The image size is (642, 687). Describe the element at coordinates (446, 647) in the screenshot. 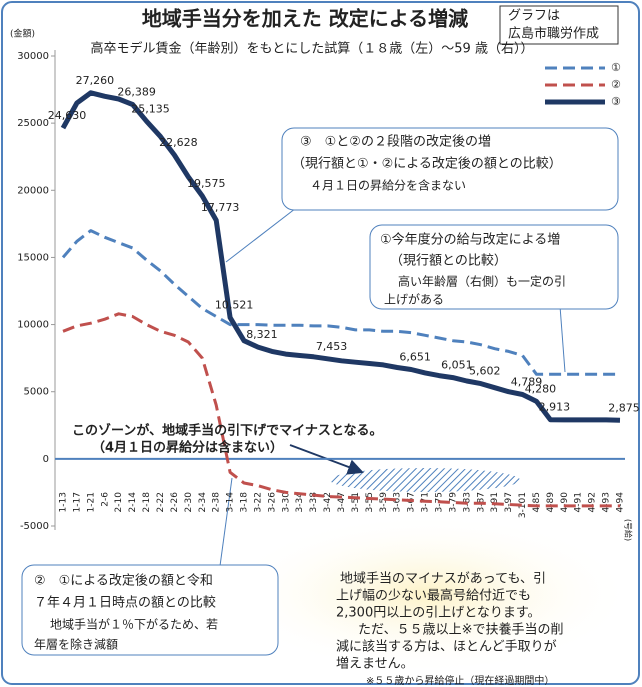

I see `annotation: 減に該当する方は、ほとんど手取りが` at that location.